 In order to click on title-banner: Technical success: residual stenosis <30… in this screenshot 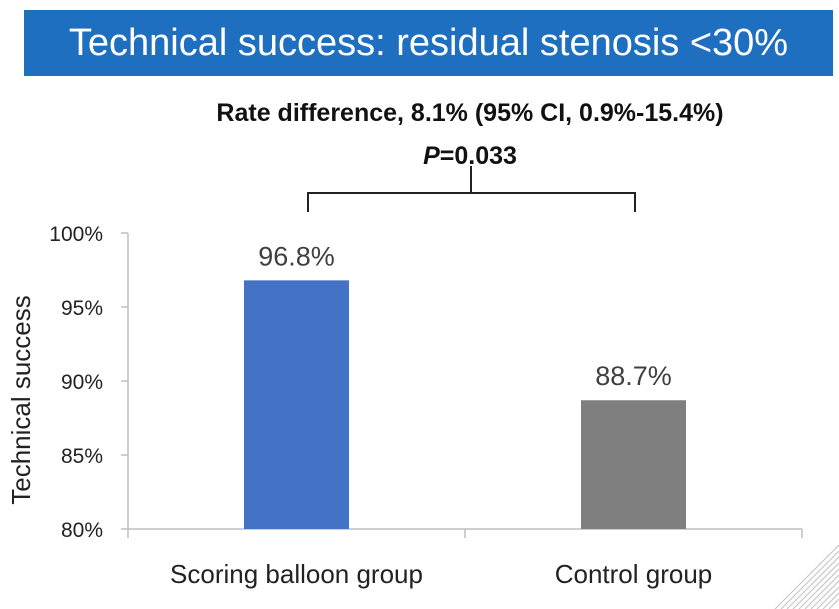, I will do `click(428, 43)`.